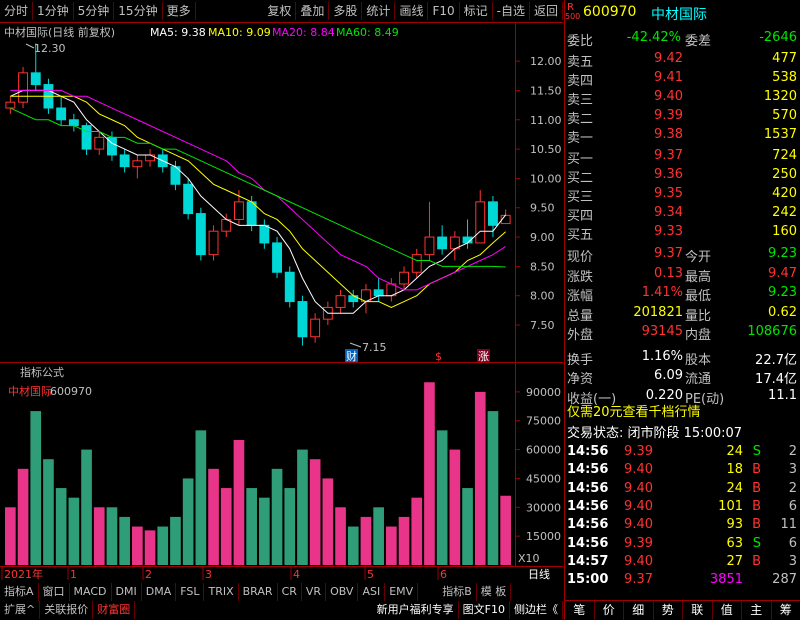  What do you see at coordinates (138, 11) in the screenshot?
I see `period-tab: 15分钟` at bounding box center [138, 11].